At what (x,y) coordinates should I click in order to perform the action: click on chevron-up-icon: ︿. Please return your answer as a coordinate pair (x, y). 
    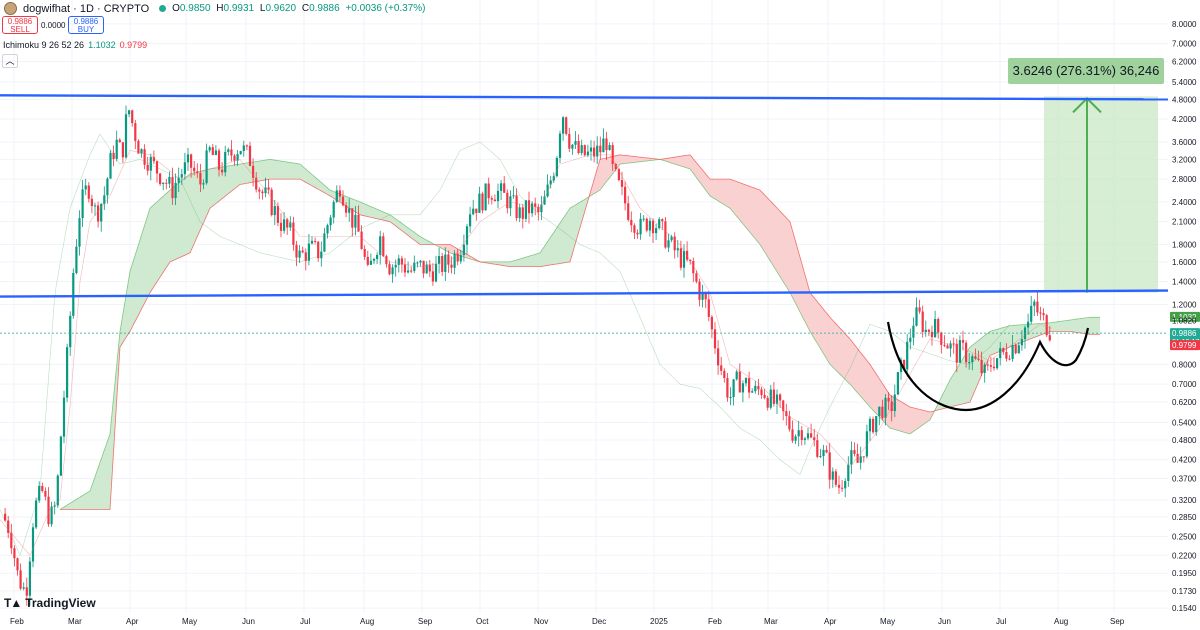
    Looking at the image, I should click on (10, 61).